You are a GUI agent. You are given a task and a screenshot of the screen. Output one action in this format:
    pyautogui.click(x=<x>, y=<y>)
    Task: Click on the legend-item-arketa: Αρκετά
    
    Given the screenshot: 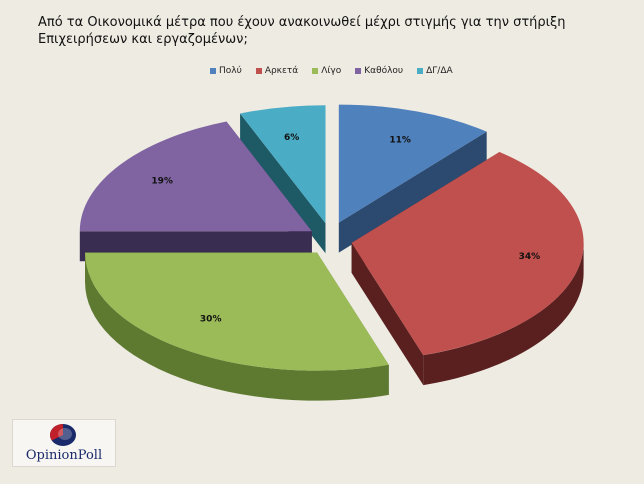 What is the action you would take?
    pyautogui.click(x=277, y=71)
    